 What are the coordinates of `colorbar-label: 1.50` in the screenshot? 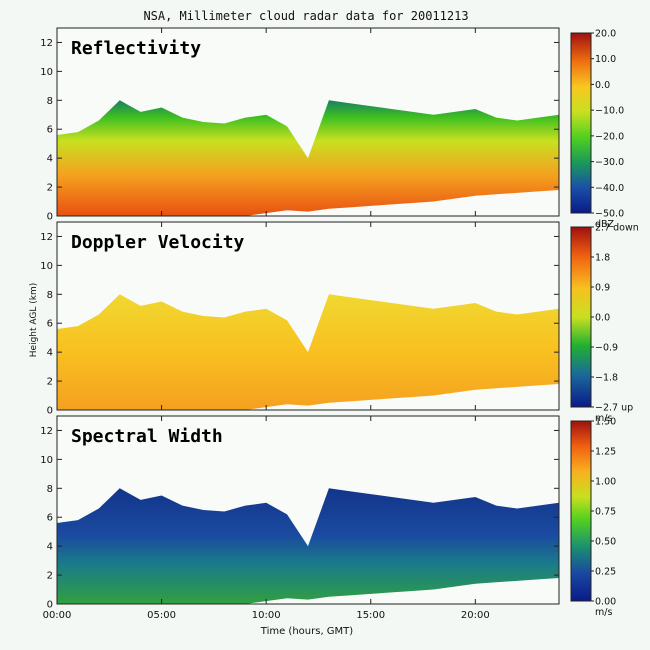 It's located at (605, 422).